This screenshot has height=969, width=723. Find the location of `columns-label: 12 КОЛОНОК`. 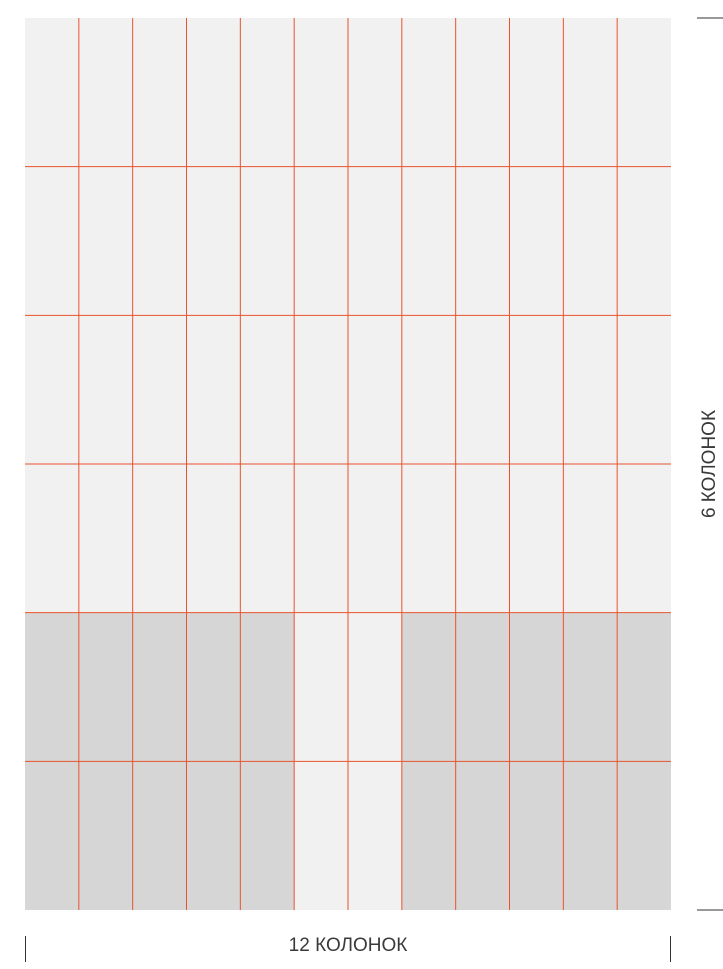

columns-label: 12 КОЛОНОК is located at coordinates (348, 945).